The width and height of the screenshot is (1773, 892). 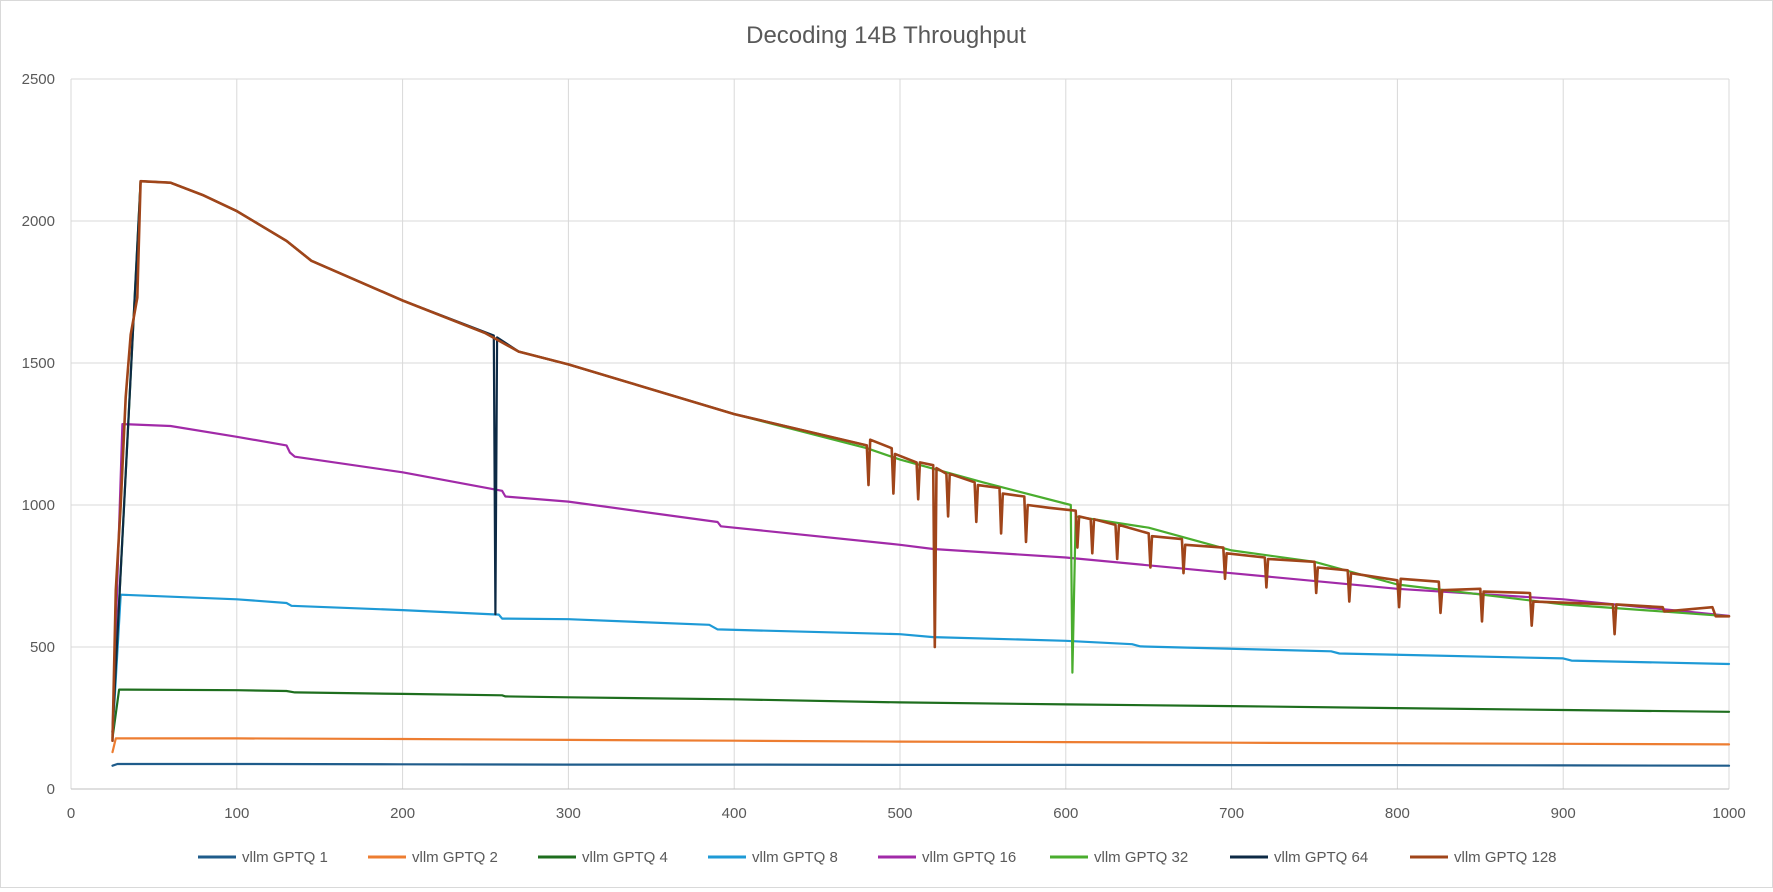 I want to click on y-tick-label: 1500, so click(x=38, y=363).